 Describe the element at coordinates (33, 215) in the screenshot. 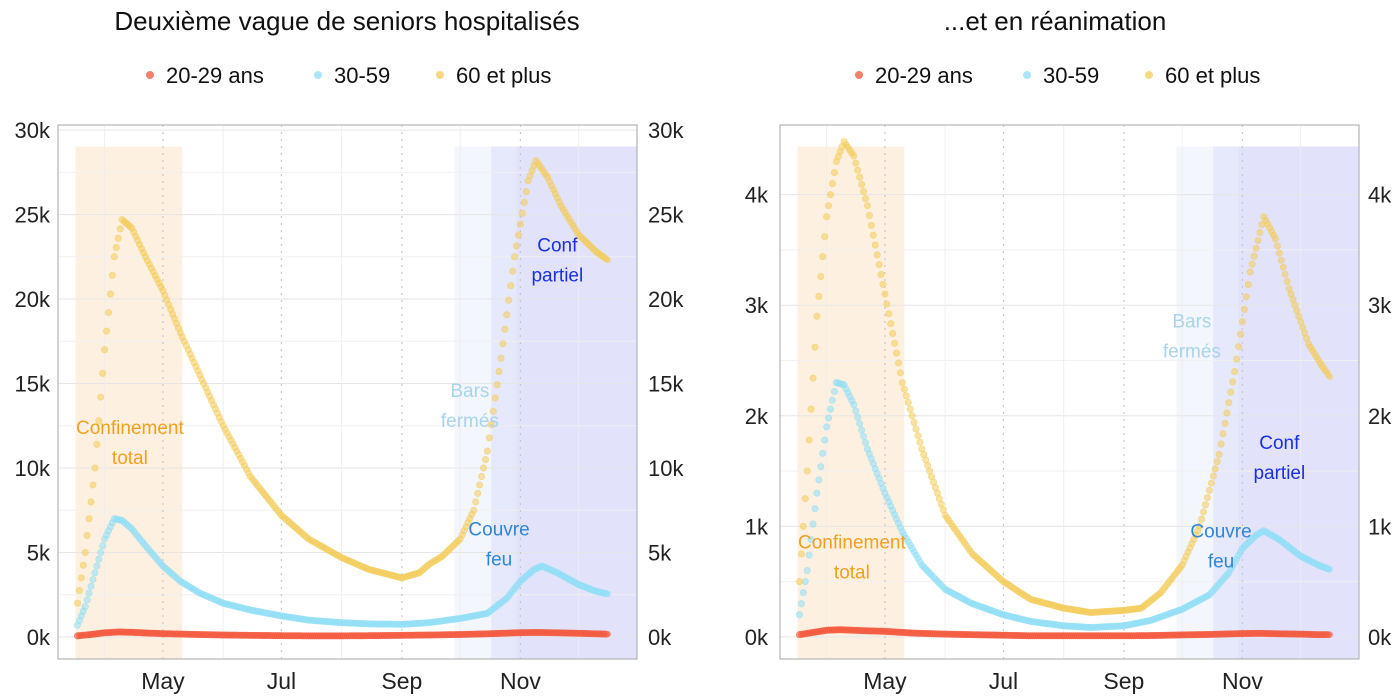

I see `y-tick-label: 25k` at that location.